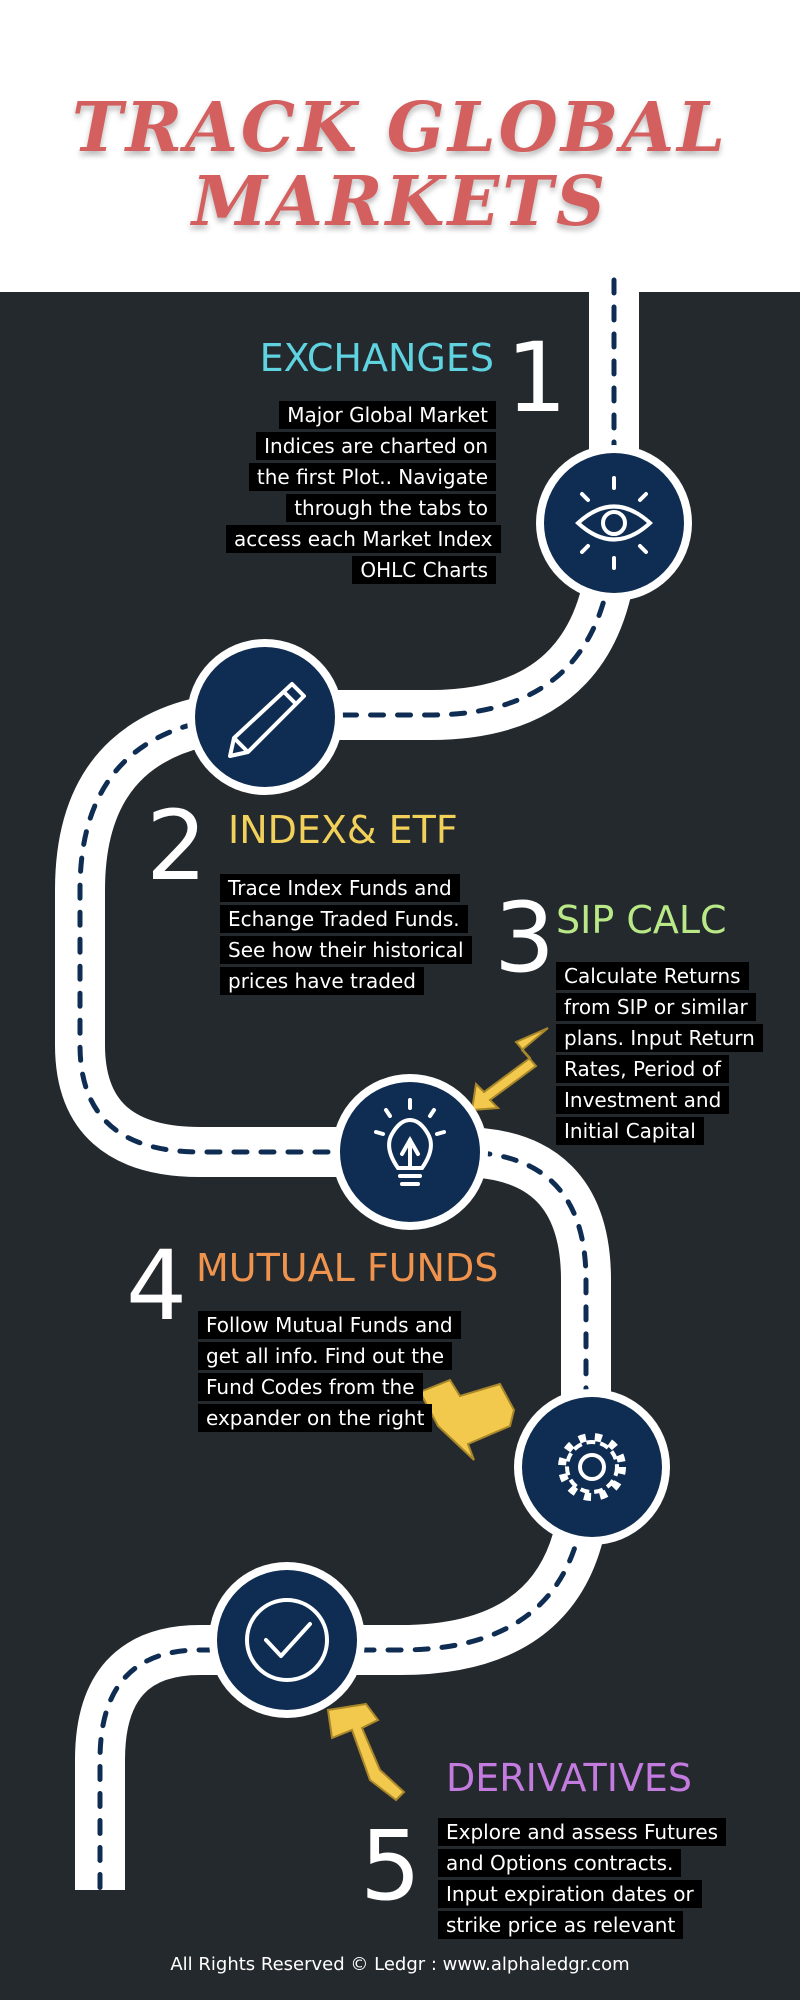 Image resolution: width=800 pixels, height=2000 pixels. Describe the element at coordinates (347, 1268) in the screenshot. I see `step-4-title: MUTUAL FUNDS` at that location.